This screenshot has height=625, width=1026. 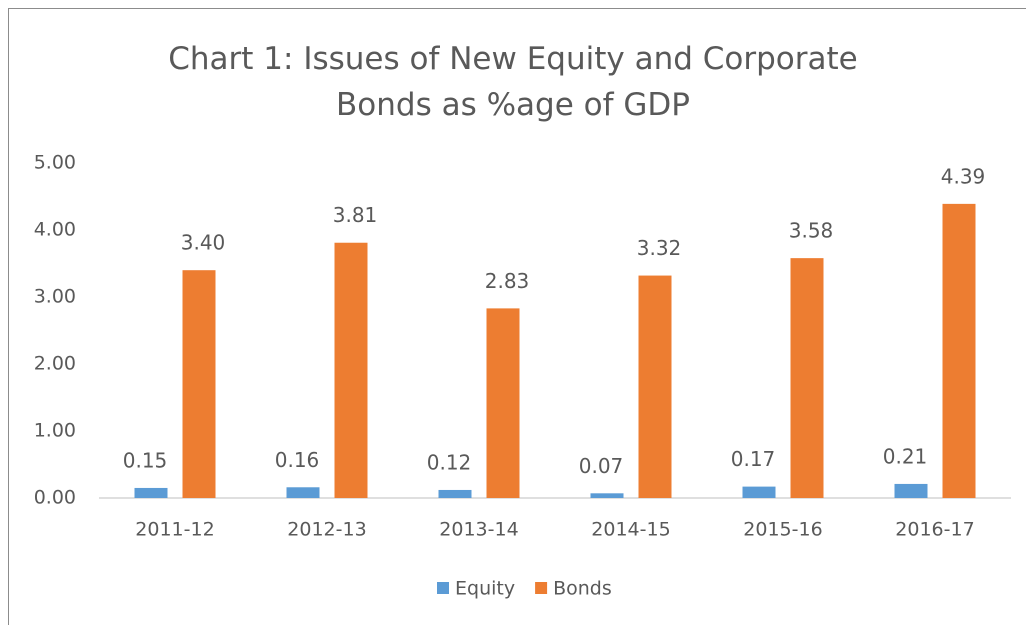 What do you see at coordinates (145, 460) in the screenshot?
I see `data-label: 0.15` at bounding box center [145, 460].